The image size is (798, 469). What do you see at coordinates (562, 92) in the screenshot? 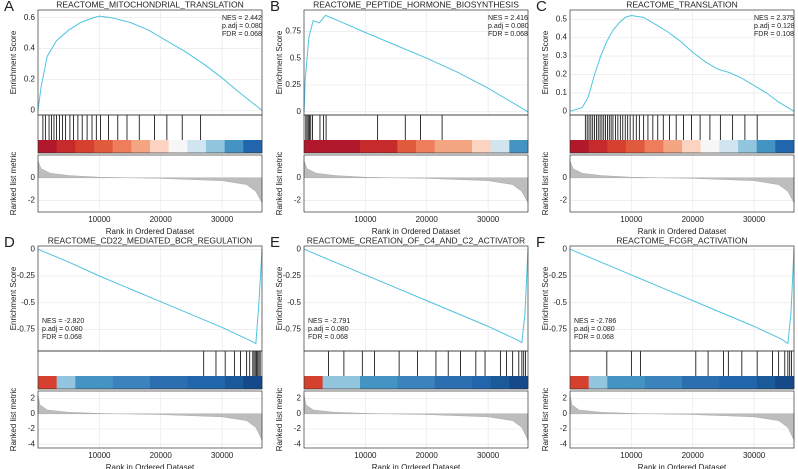
I see `y-tick-label: 0.1` at bounding box center [562, 92].